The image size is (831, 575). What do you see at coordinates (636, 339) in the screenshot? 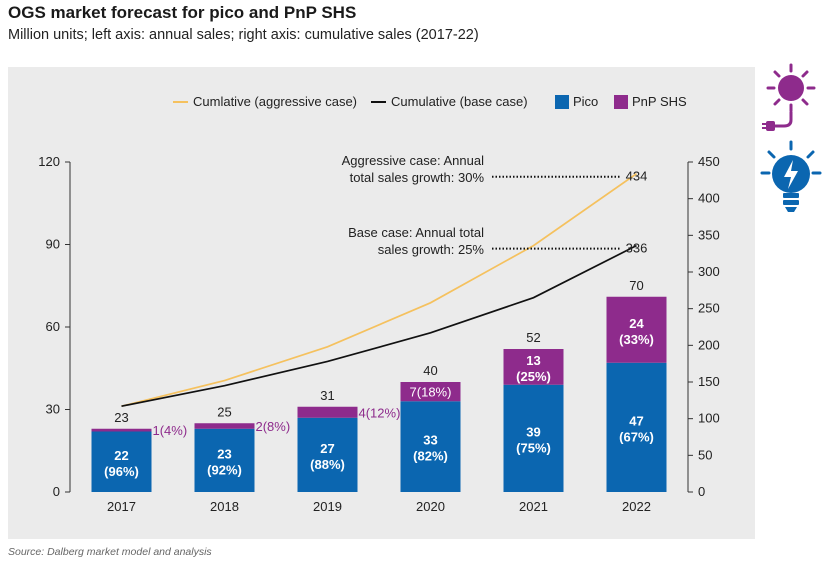
I see `bar-label-pnp-shs: (33%)` at bounding box center [636, 339].